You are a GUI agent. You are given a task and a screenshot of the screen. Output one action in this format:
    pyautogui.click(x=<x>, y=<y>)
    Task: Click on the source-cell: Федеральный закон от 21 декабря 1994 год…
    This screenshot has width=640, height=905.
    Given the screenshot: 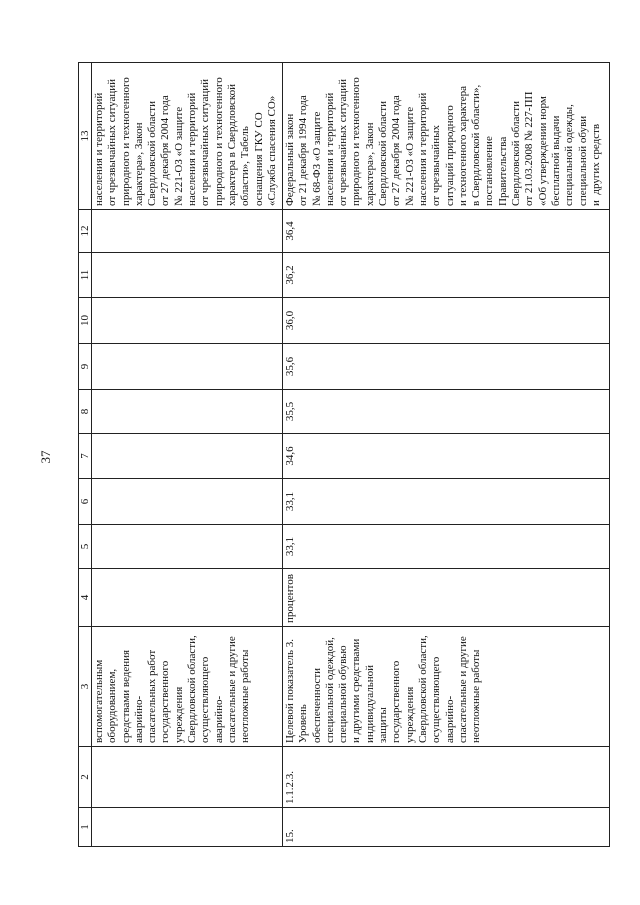 What is the action you would take?
    pyautogui.click(x=446, y=136)
    